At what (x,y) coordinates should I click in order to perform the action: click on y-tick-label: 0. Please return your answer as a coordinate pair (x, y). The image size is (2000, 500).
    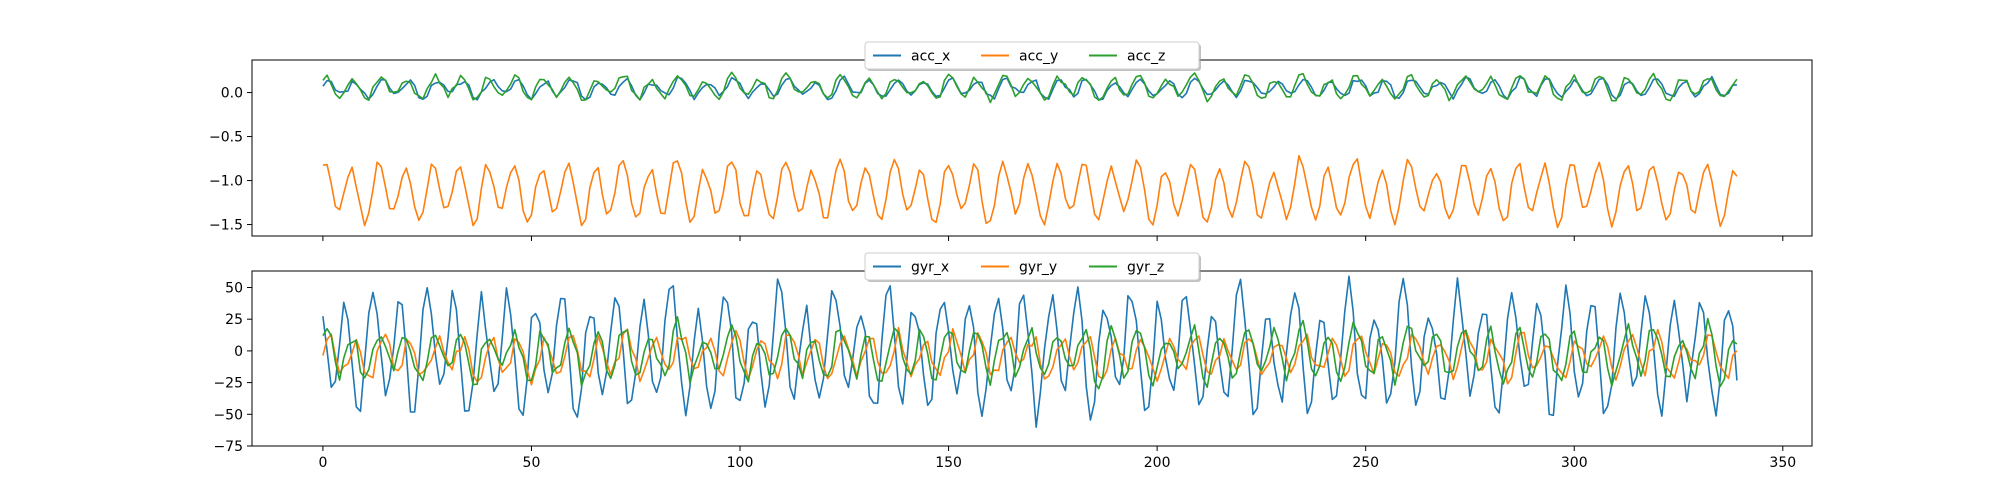
    Looking at the image, I should click on (238, 352).